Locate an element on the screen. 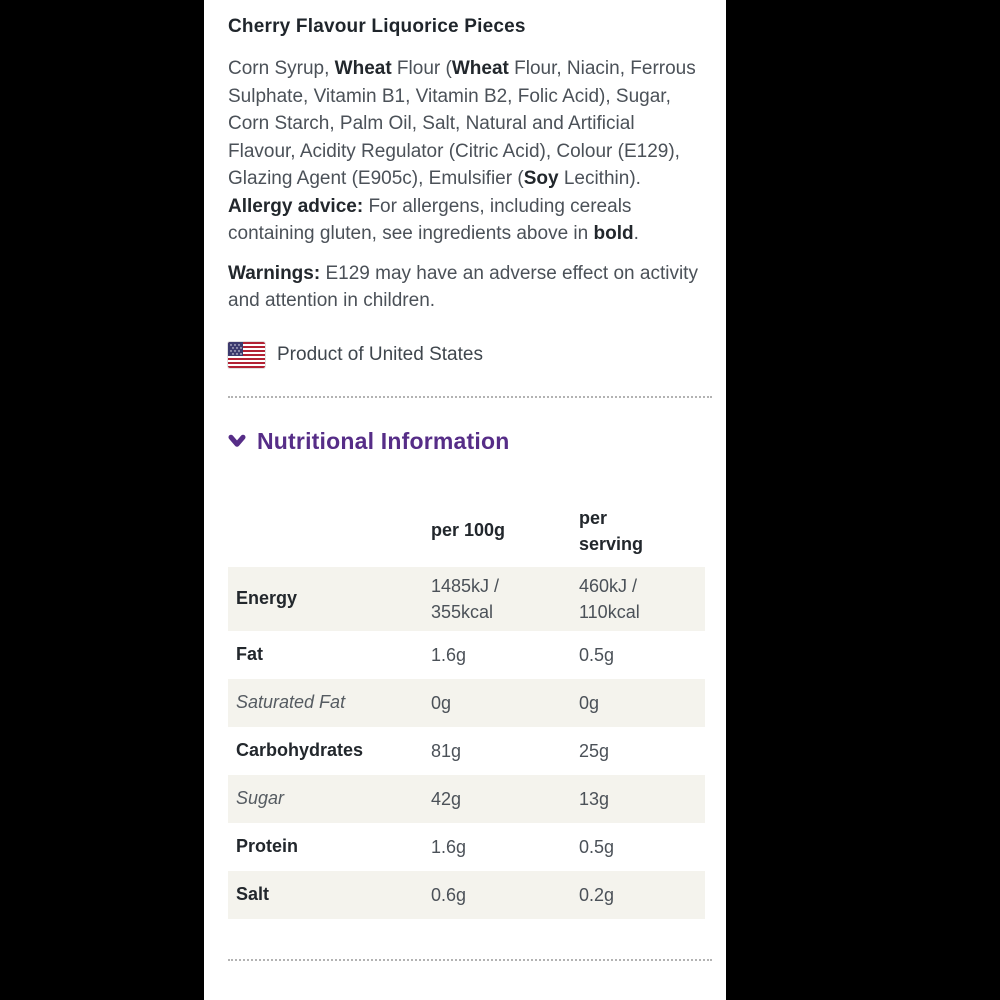  per-serving-value: 0.2g is located at coordinates (597, 894).